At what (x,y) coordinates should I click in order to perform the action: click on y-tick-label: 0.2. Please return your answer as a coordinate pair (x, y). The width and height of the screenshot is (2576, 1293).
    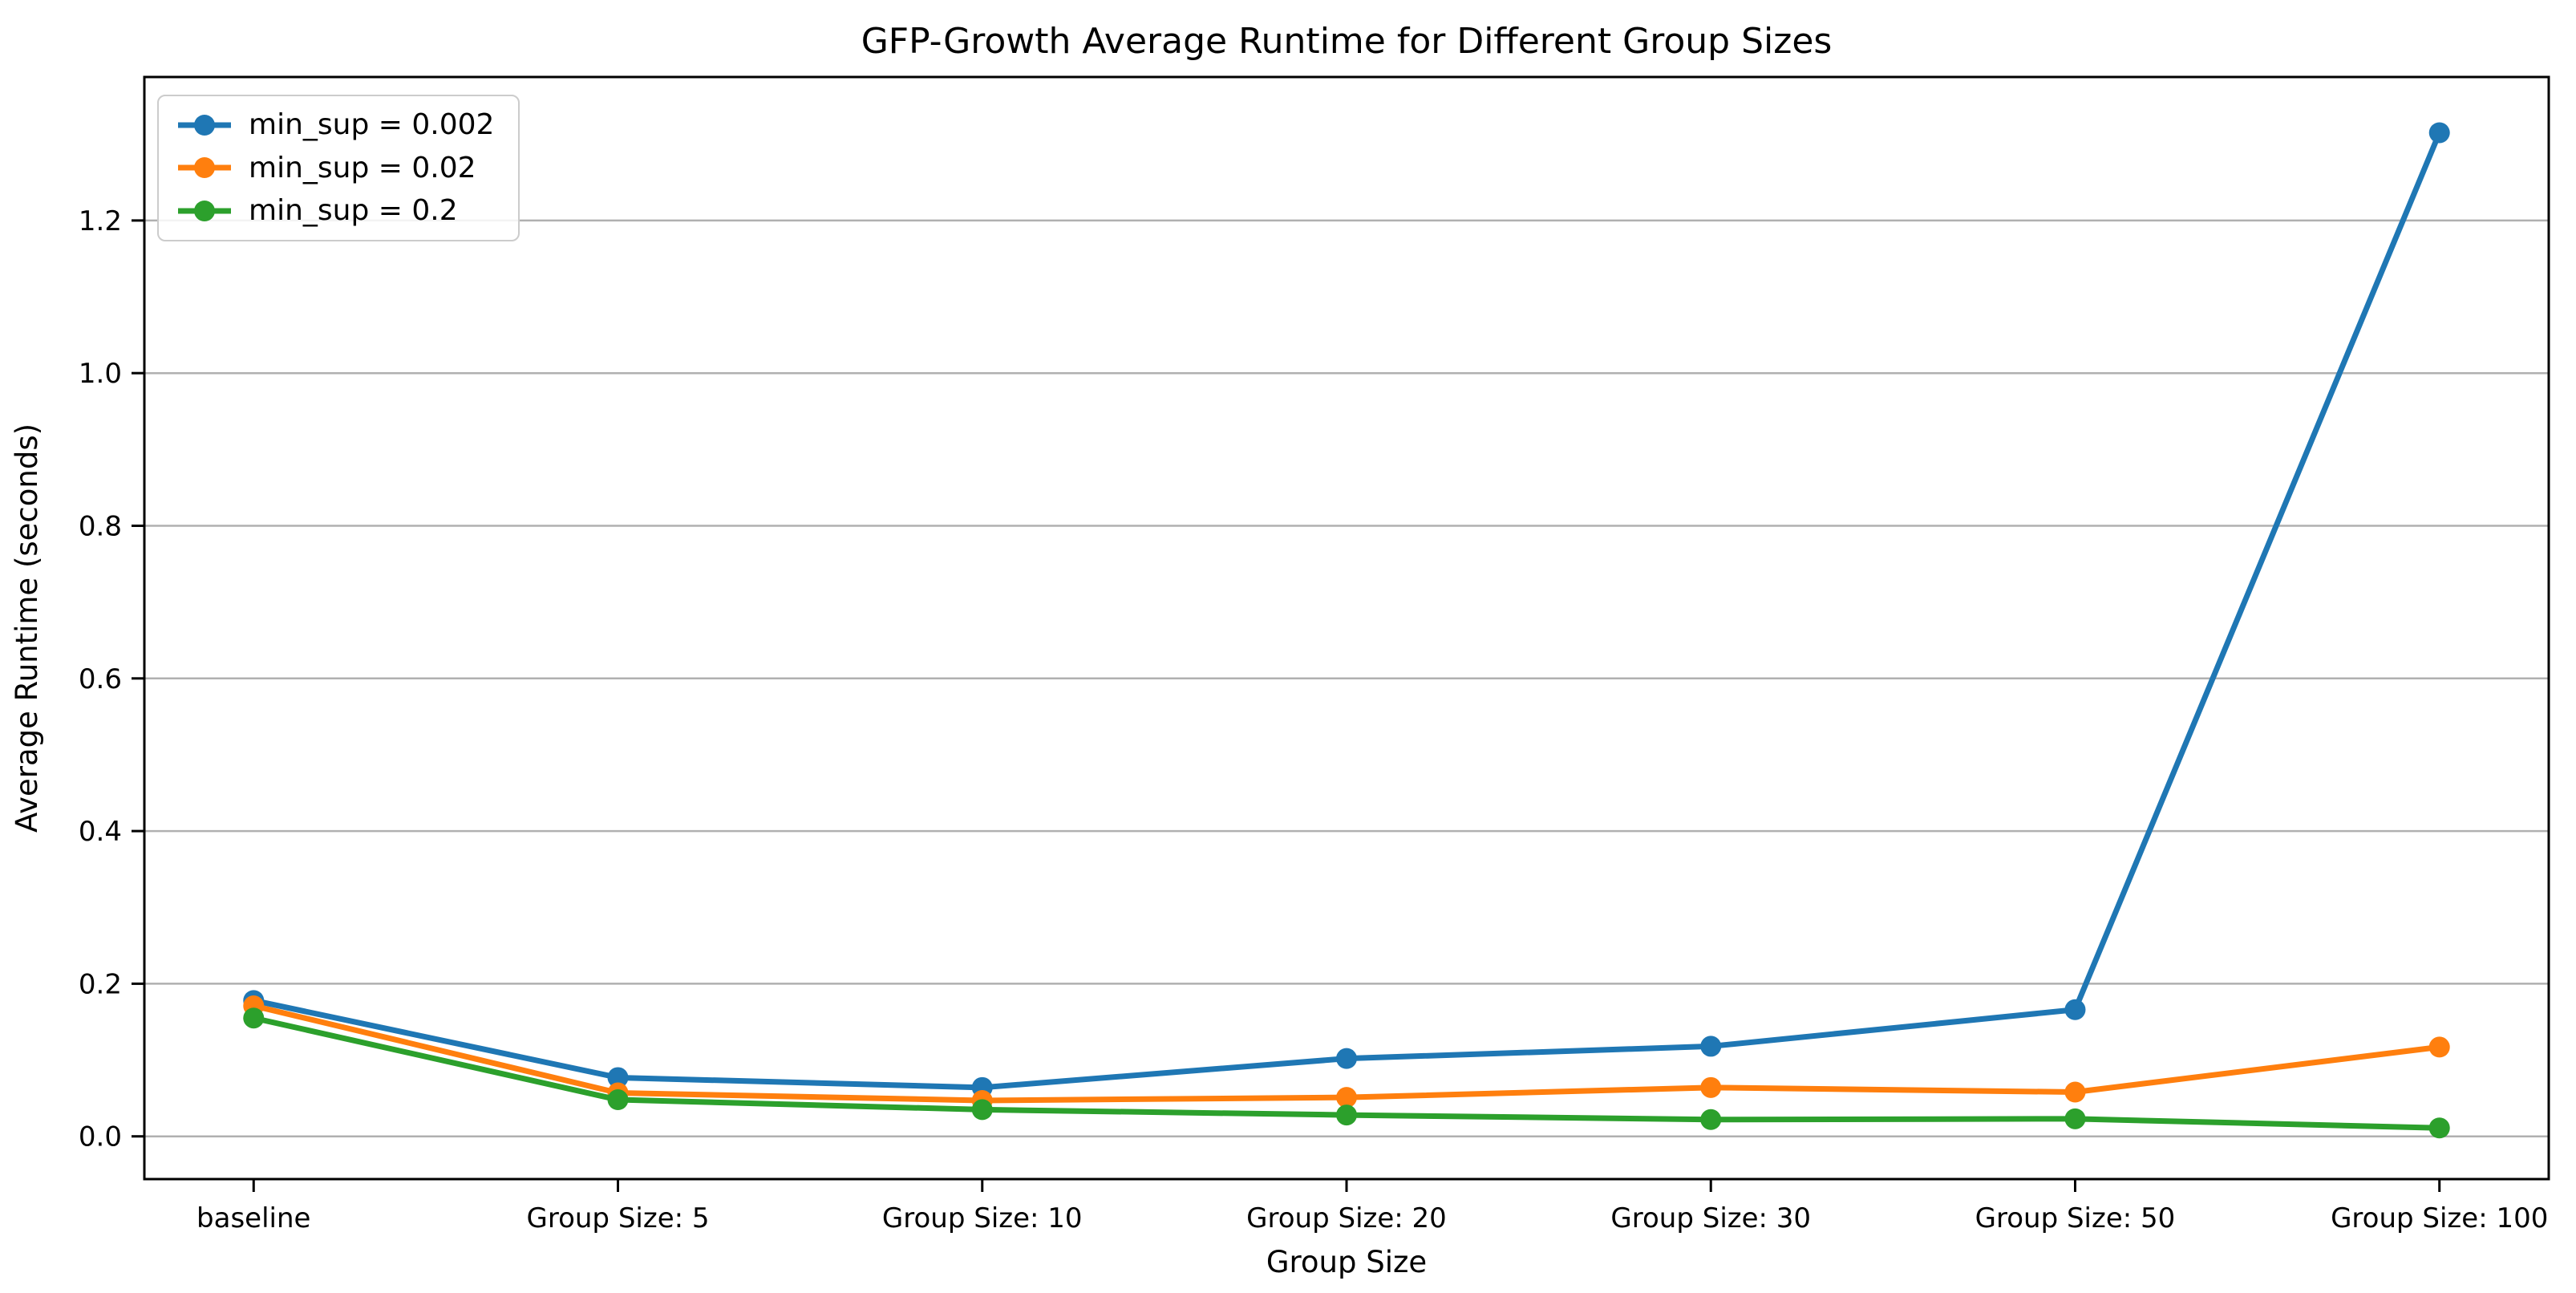
    Looking at the image, I should click on (101, 984).